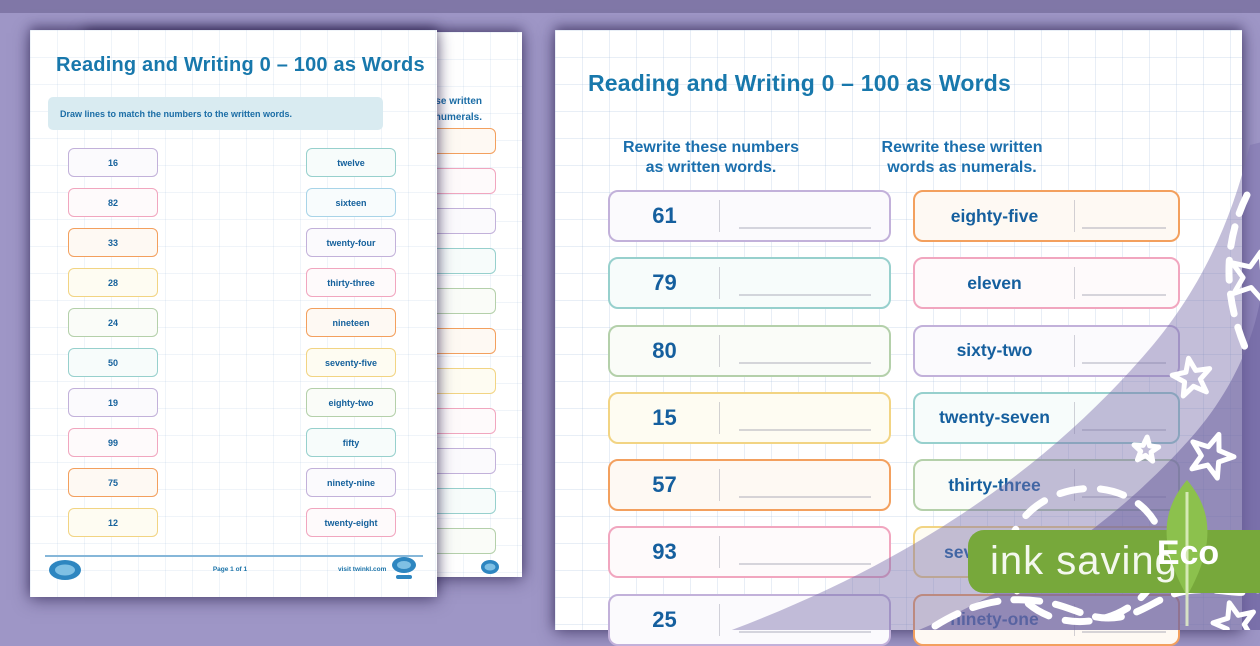 The image size is (1260, 646). I want to click on number-box: 75, so click(113, 482).